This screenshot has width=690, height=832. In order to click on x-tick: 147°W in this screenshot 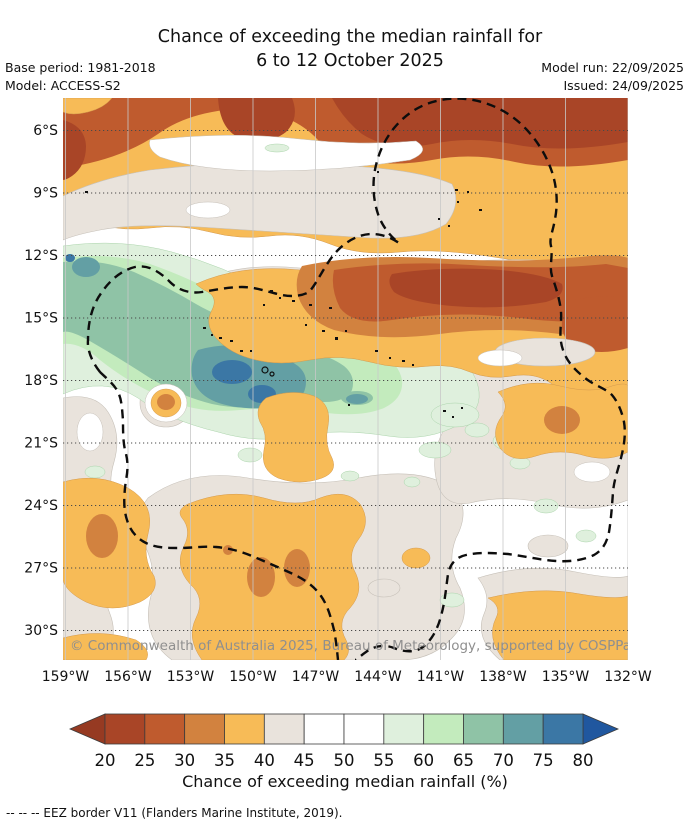, I will do `click(316, 677)`.